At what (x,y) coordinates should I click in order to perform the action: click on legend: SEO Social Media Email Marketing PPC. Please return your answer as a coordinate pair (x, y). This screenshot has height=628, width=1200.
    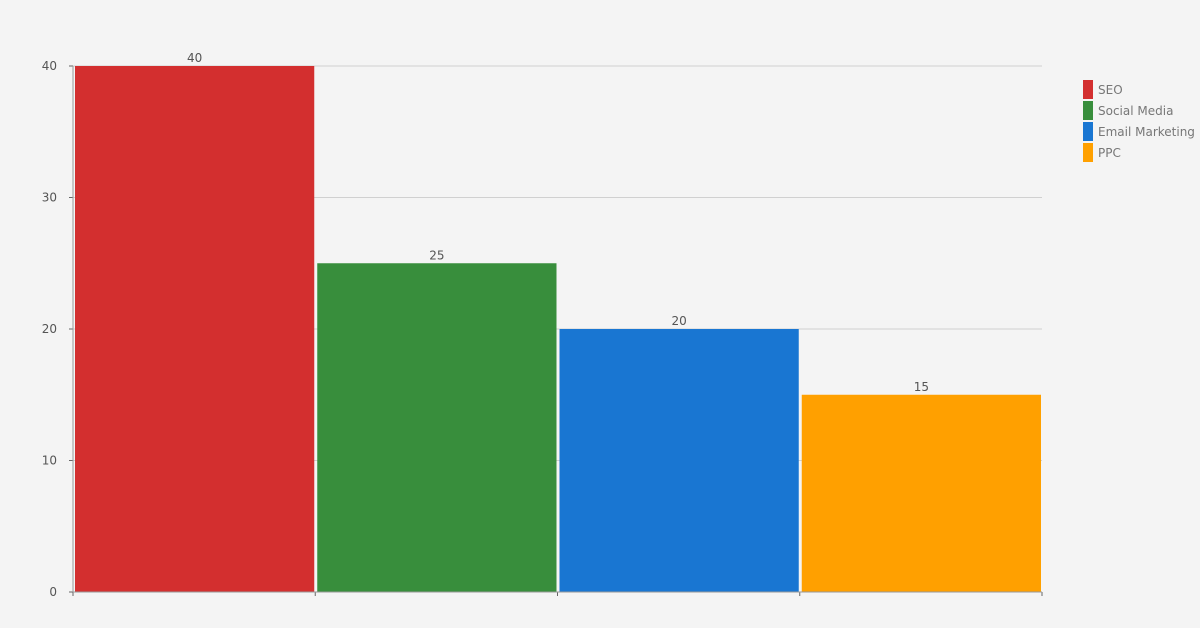
    Looking at the image, I should click on (1139, 121).